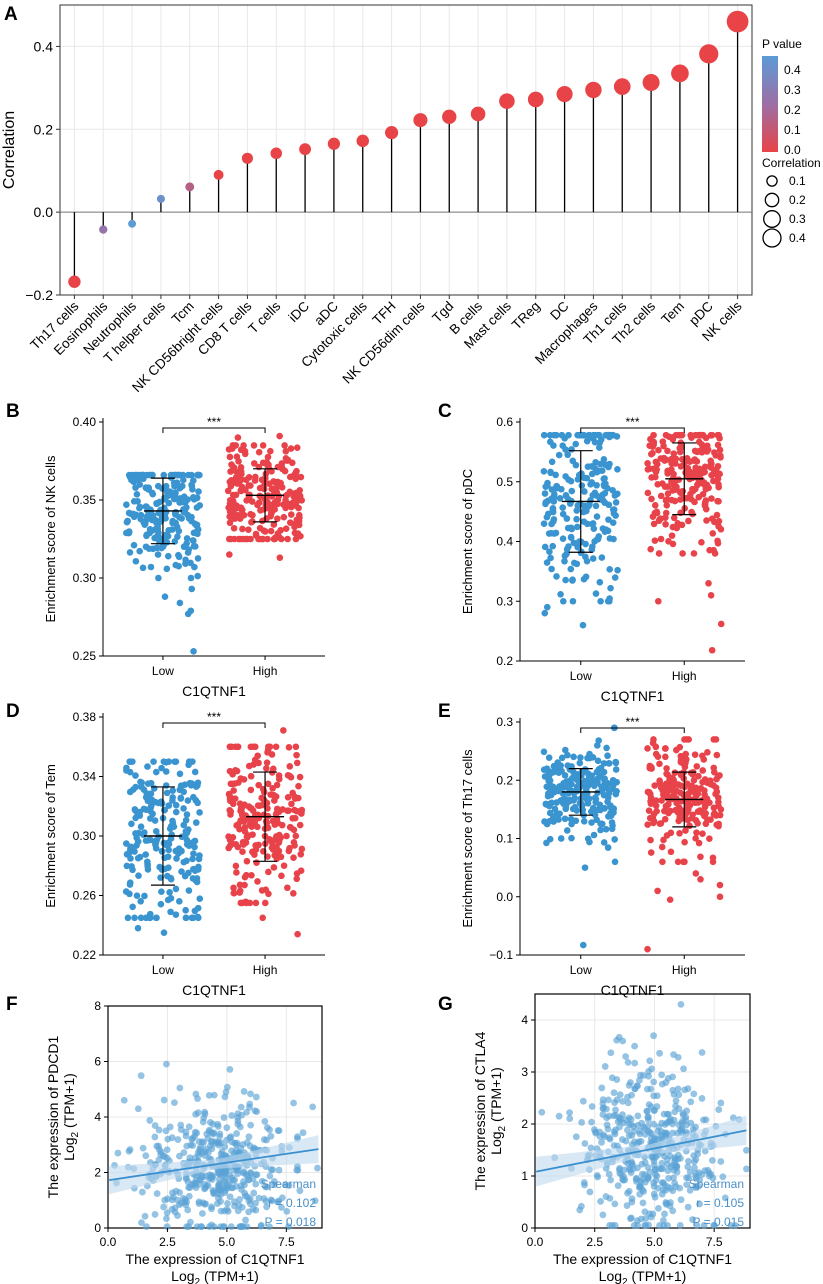 The height and width of the screenshot is (1284, 823). What do you see at coordinates (53, 1116) in the screenshot?
I see `y-axis-title: The expression of PDCD1` at bounding box center [53, 1116].